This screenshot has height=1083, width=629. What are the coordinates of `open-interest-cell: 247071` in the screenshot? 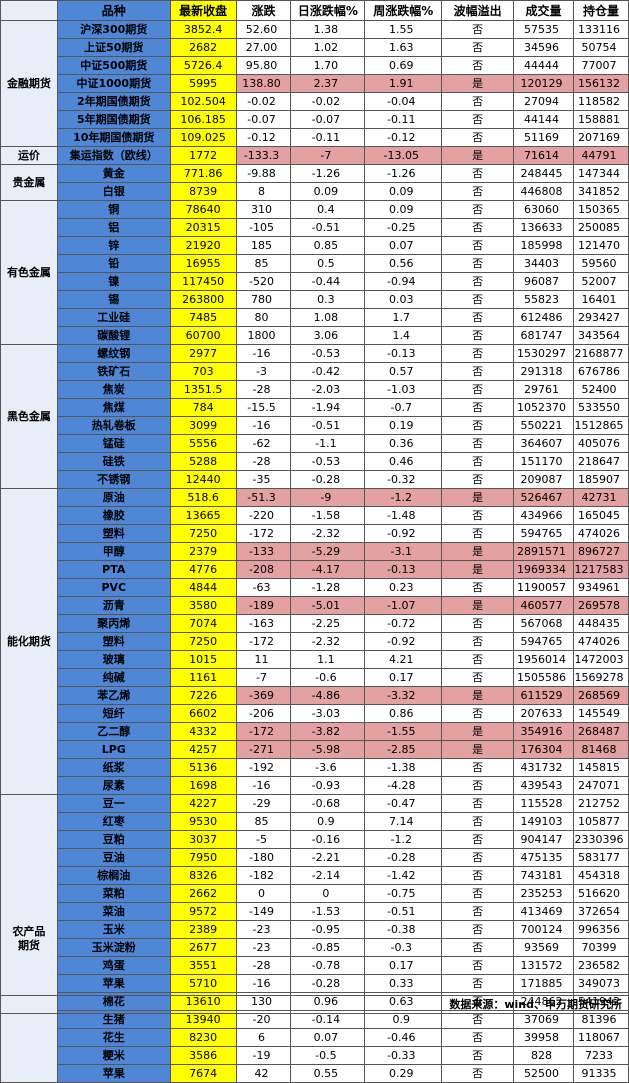 It's located at (600, 785).